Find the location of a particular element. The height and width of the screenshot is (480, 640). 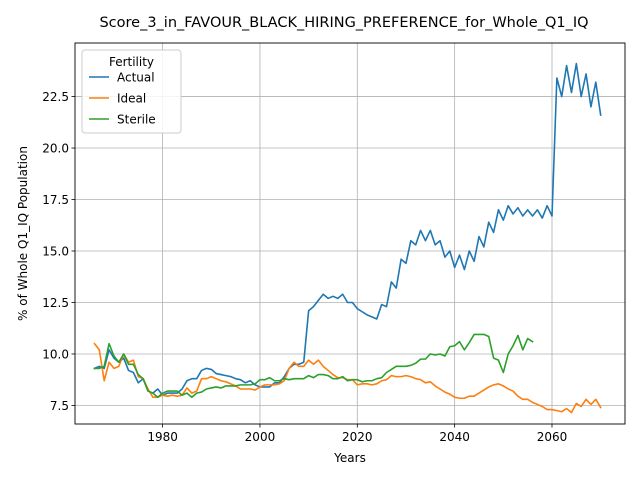

y-tick-label: 15.0 is located at coordinates (55, 251).